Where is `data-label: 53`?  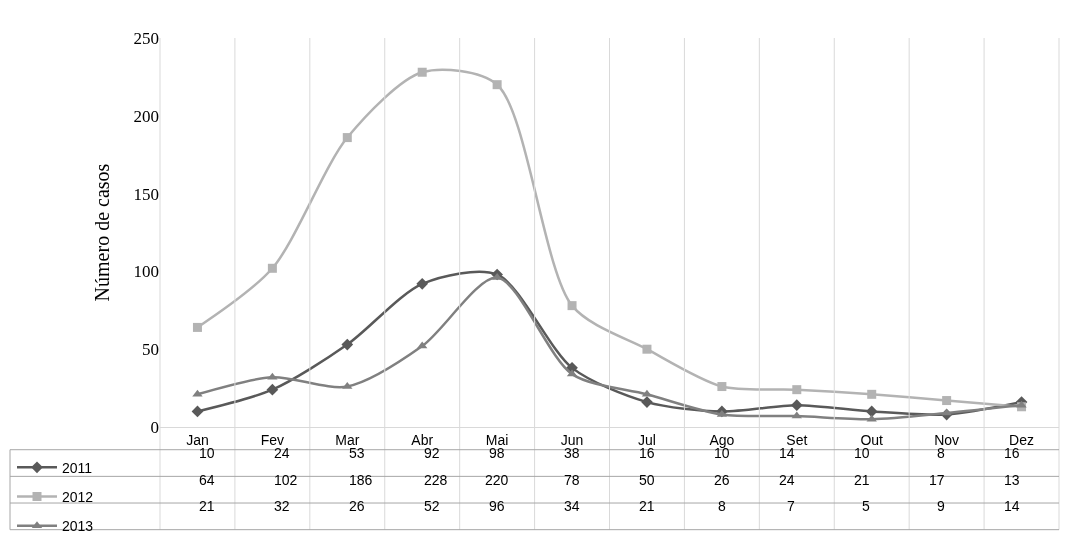
data-label: 53 is located at coordinates (357, 453).